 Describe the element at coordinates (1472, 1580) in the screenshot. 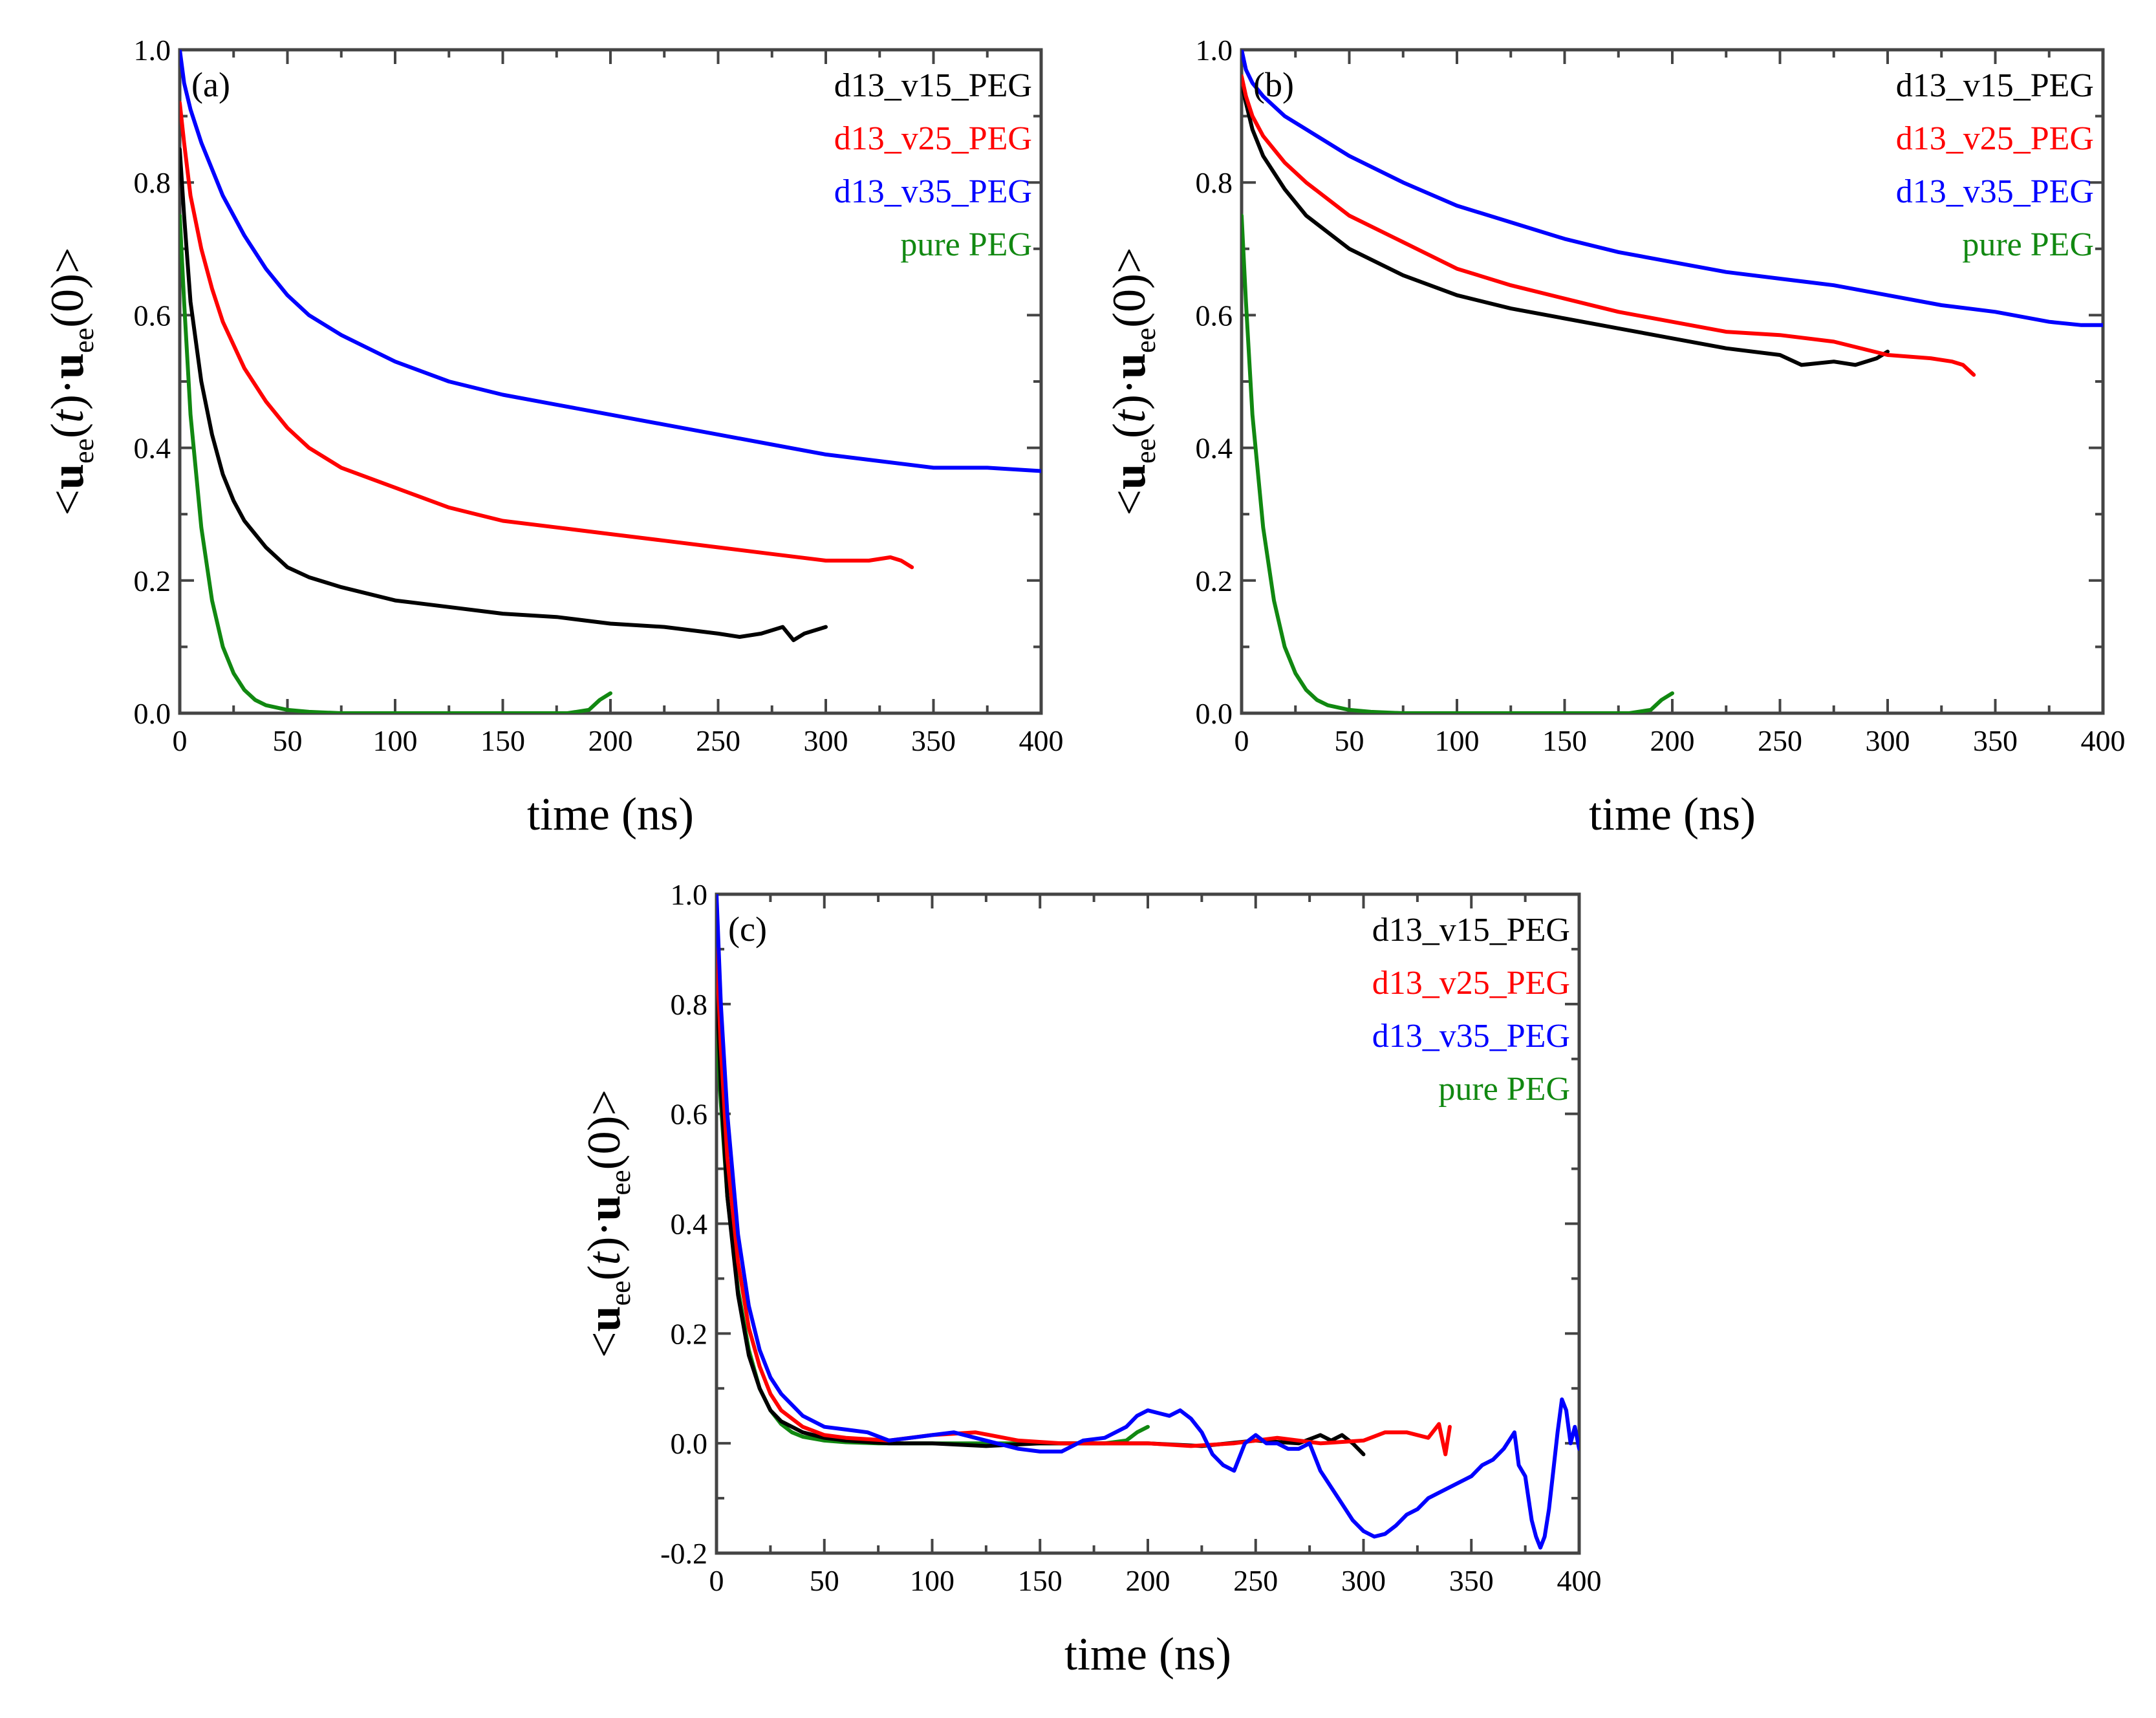

I see `chart-2-x-tick-label: 350` at that location.